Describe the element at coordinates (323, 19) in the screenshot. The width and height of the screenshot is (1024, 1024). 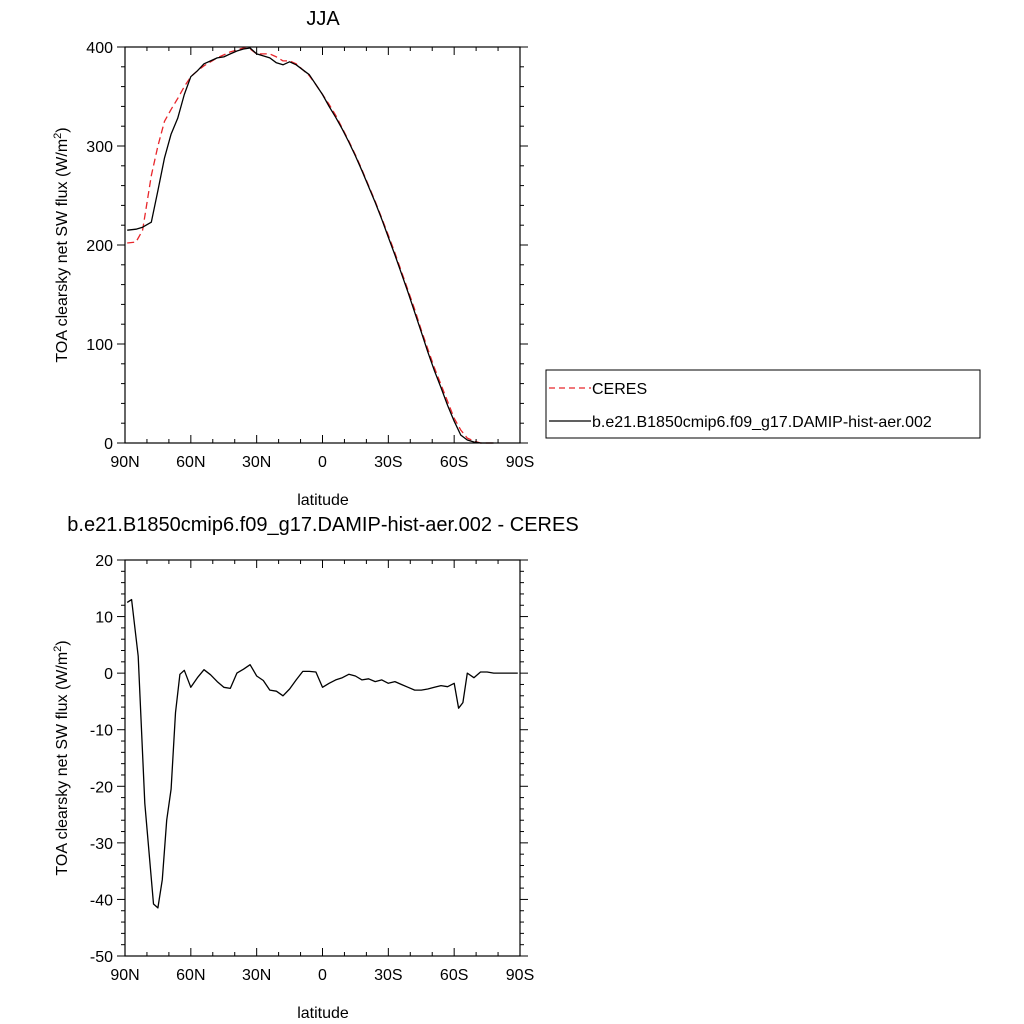
I see `chart-title: JJA` at that location.